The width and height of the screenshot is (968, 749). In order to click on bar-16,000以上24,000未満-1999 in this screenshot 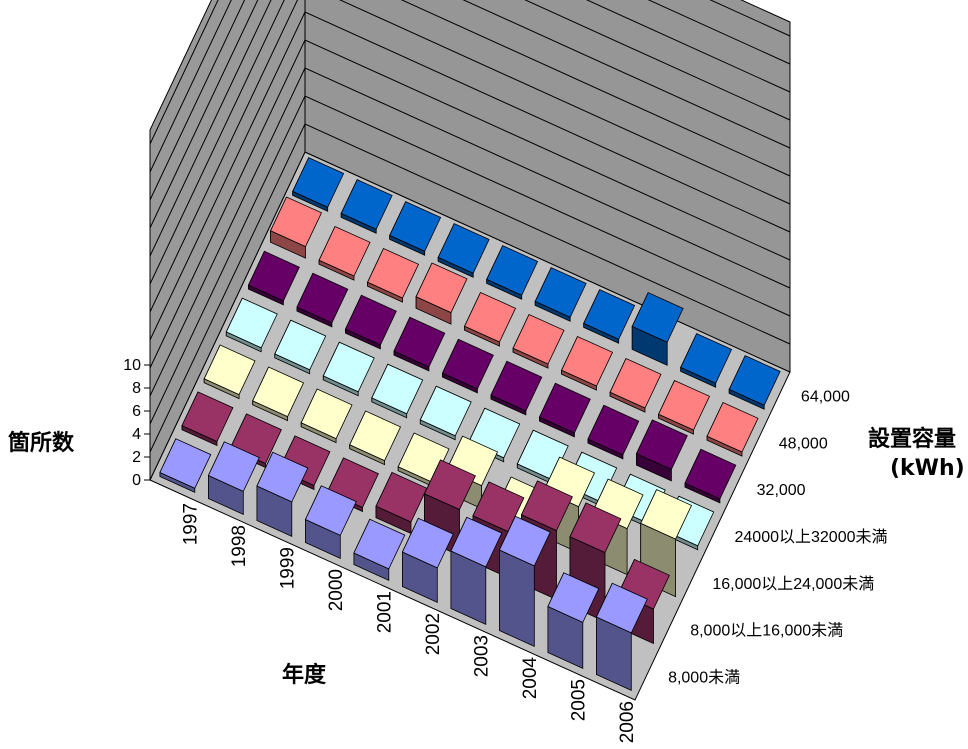, I will do `click(326, 416)`.